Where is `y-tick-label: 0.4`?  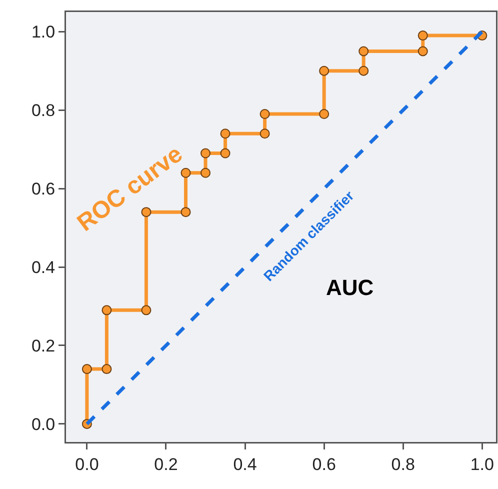 y-tick-label: 0.4 is located at coordinates (43, 267).